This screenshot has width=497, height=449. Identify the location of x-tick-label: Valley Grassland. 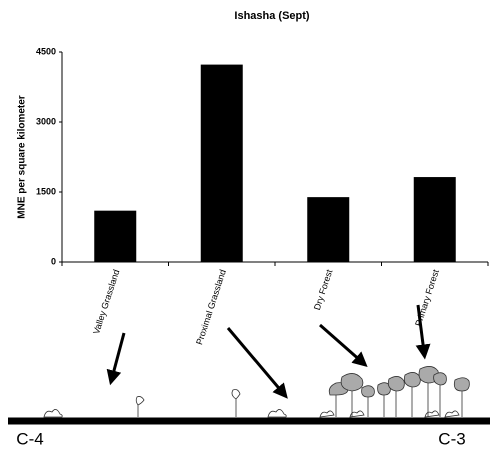
(106, 301).